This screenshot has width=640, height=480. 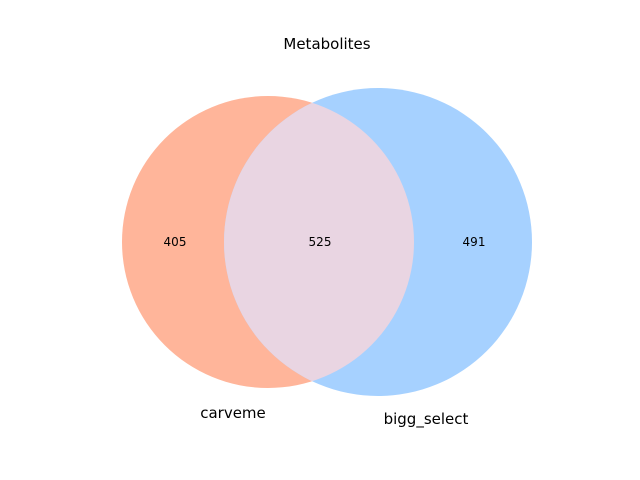 I want to click on count-bigg-select-only: 491, so click(x=474, y=242).